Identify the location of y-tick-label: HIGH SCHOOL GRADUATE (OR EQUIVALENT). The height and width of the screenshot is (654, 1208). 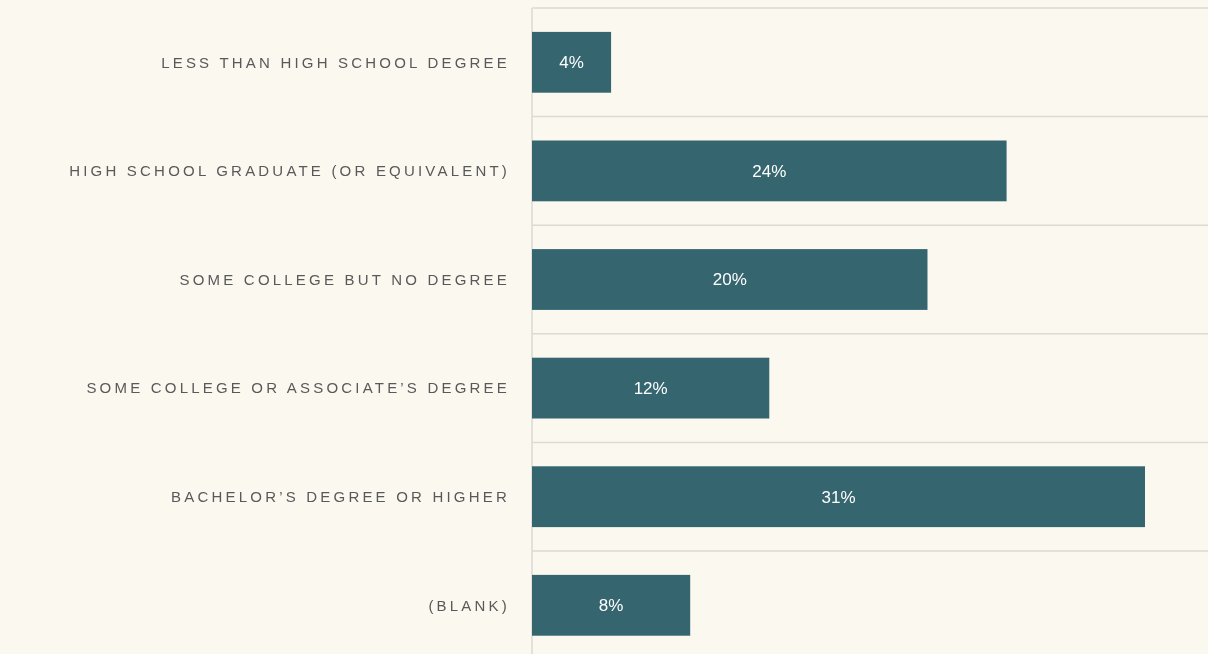
(289, 171).